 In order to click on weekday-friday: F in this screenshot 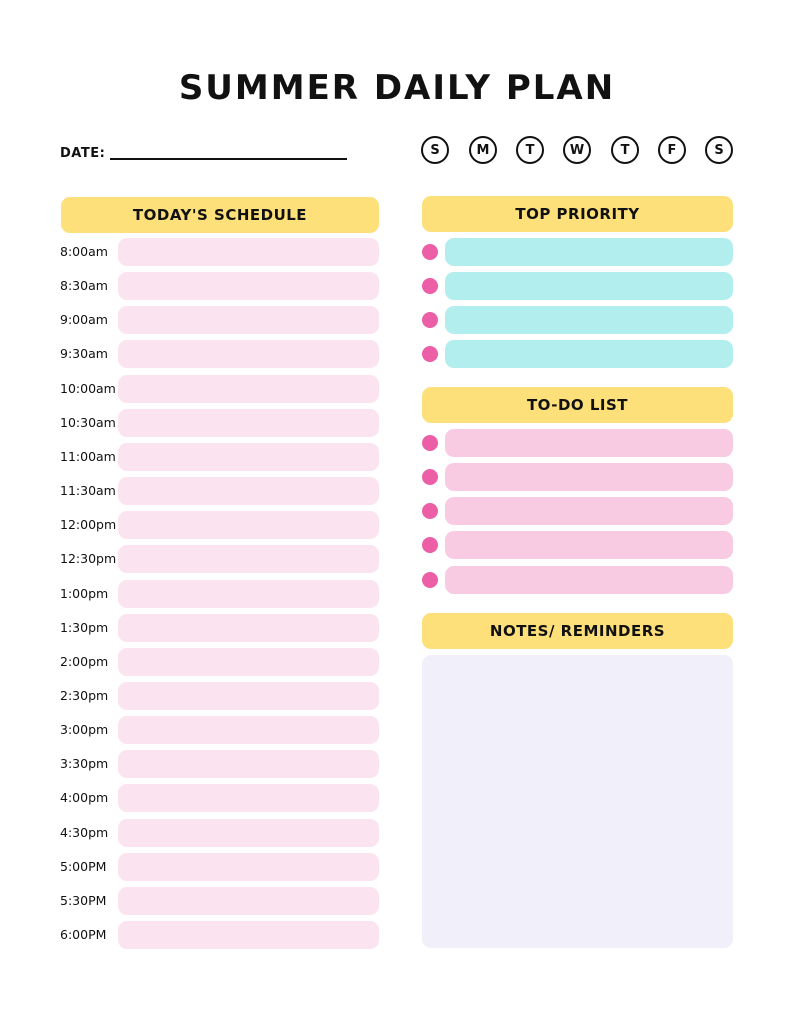, I will do `click(672, 150)`.